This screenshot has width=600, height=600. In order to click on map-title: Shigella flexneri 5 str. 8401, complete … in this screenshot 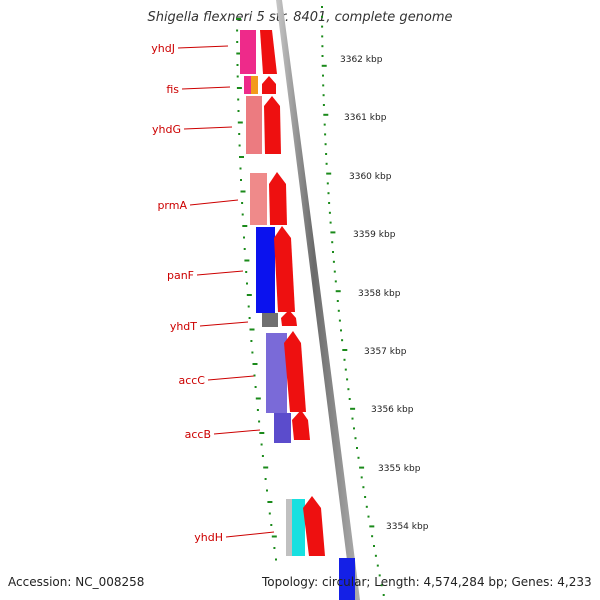, I will do `click(300, 17)`.